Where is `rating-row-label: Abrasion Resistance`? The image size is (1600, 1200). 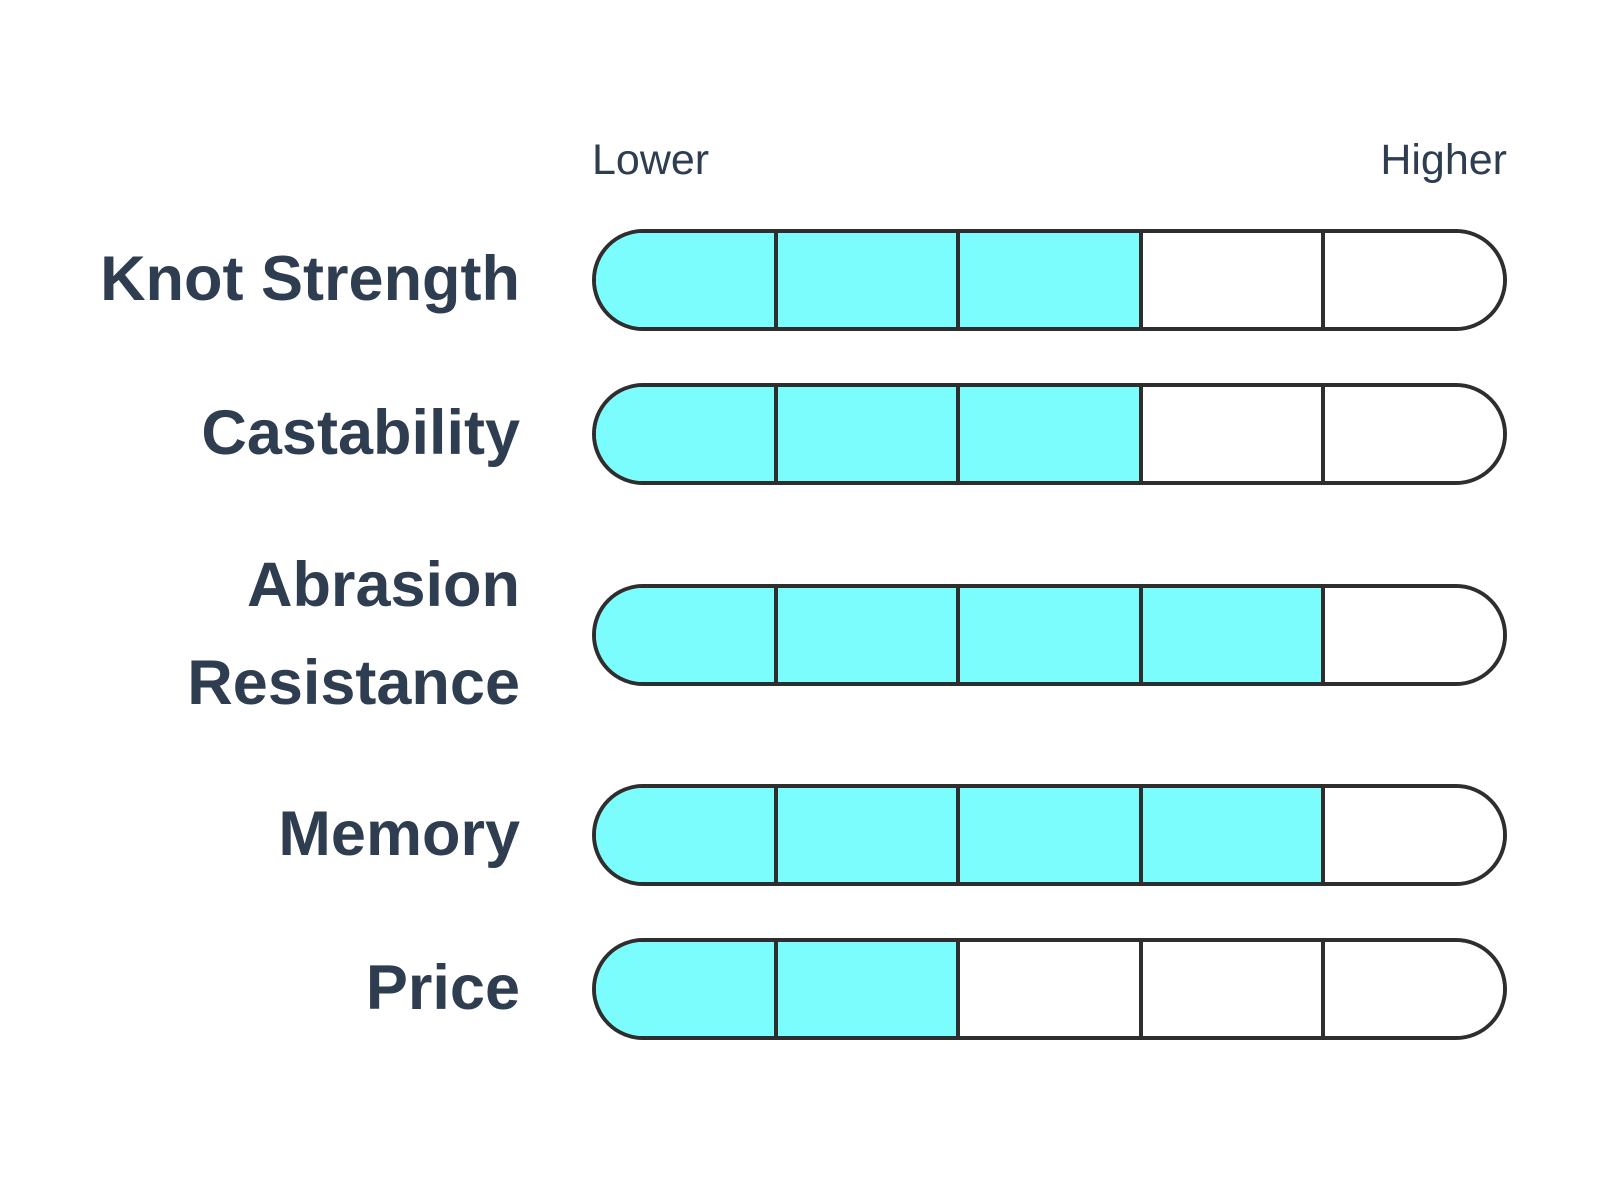
rating-row-label: Abrasion Resistance is located at coordinates (353, 633).